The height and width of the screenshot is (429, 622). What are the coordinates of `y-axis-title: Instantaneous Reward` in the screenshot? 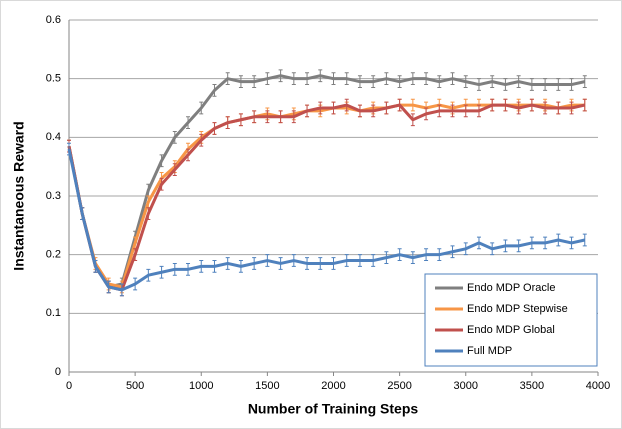 It's located at (19, 195).